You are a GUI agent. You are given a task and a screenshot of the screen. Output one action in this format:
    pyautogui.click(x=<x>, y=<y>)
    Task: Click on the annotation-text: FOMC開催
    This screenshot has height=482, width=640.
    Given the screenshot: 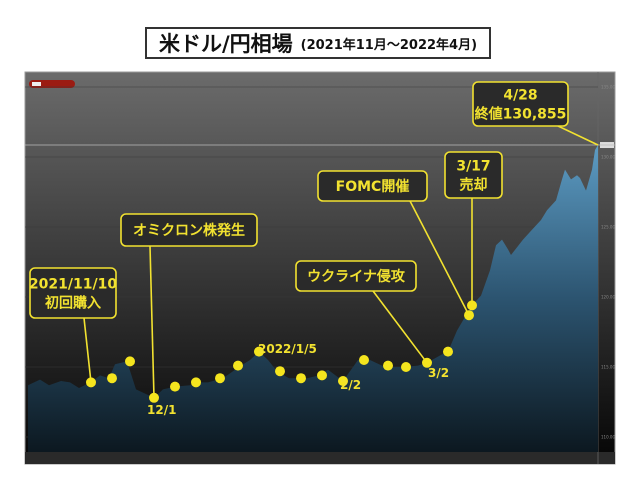 What is the action you would take?
    pyautogui.click(x=373, y=186)
    